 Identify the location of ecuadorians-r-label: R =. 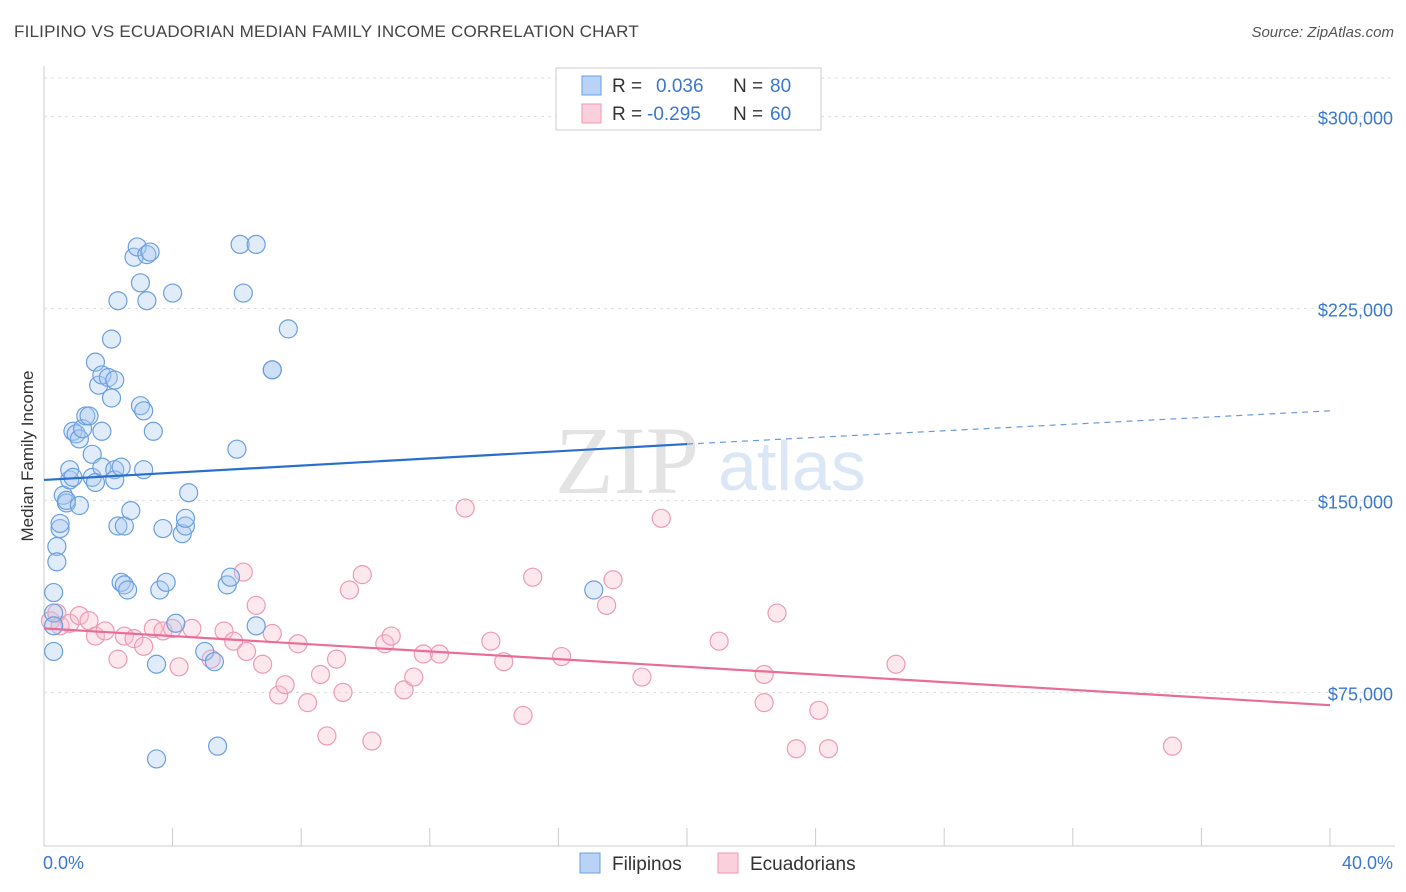
(627, 114).